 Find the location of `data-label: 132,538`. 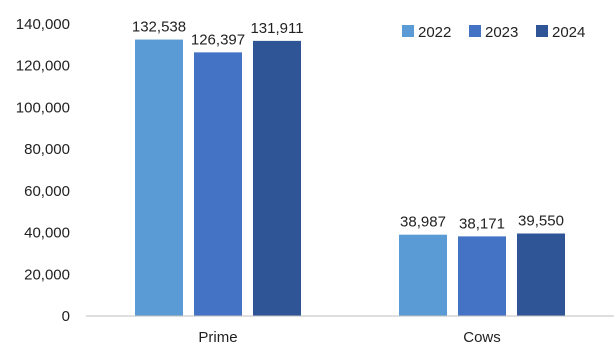

data-label: 132,538 is located at coordinates (159, 27).